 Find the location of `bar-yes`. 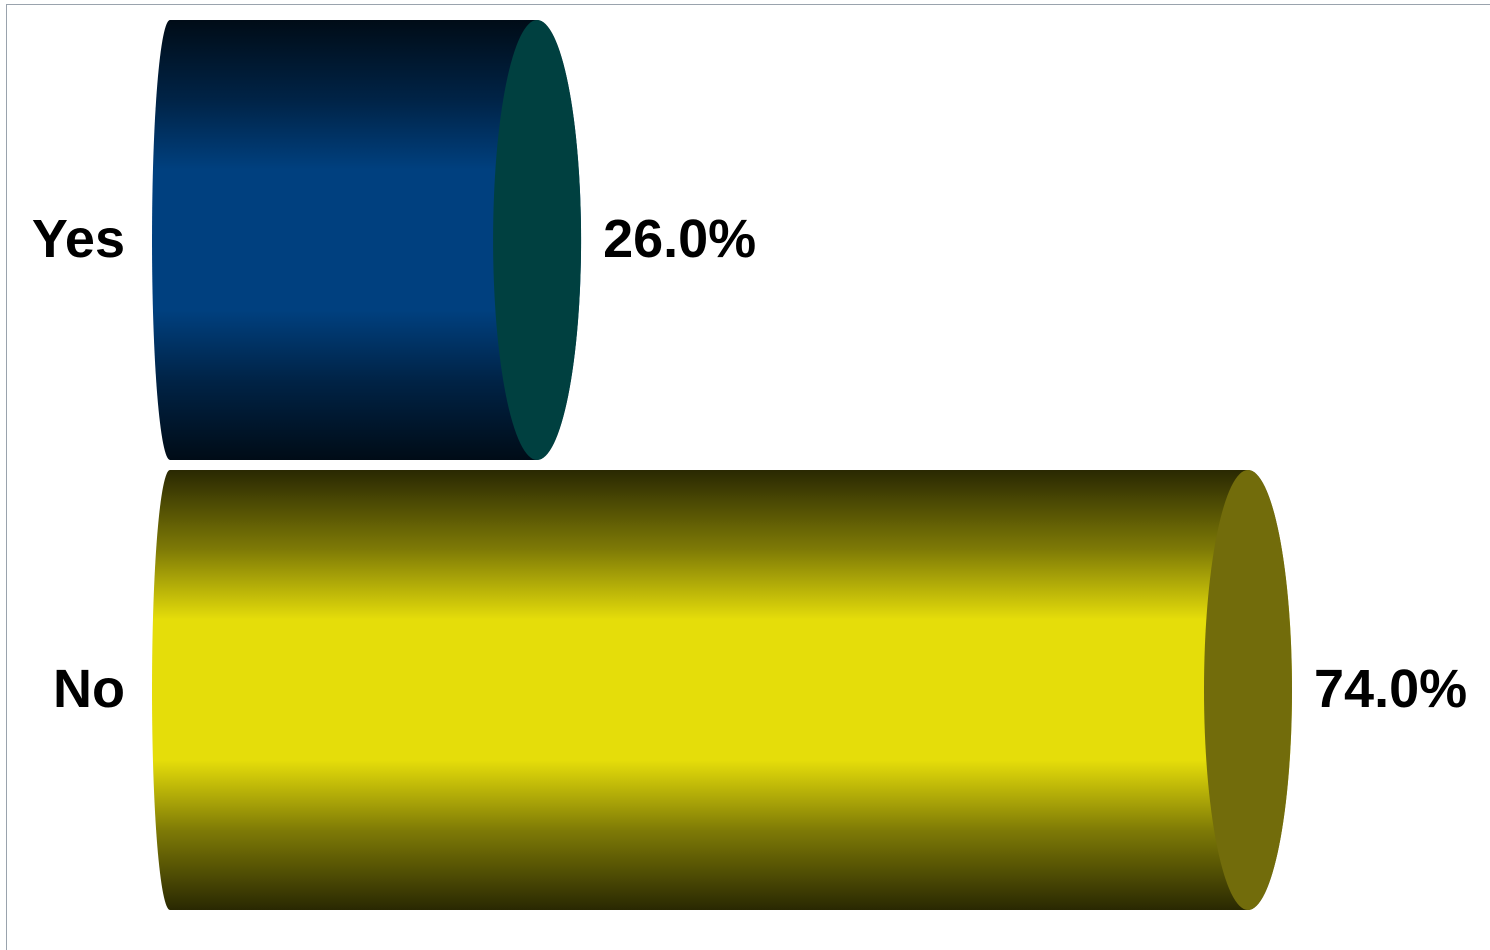

bar-yes is located at coordinates (367, 240).